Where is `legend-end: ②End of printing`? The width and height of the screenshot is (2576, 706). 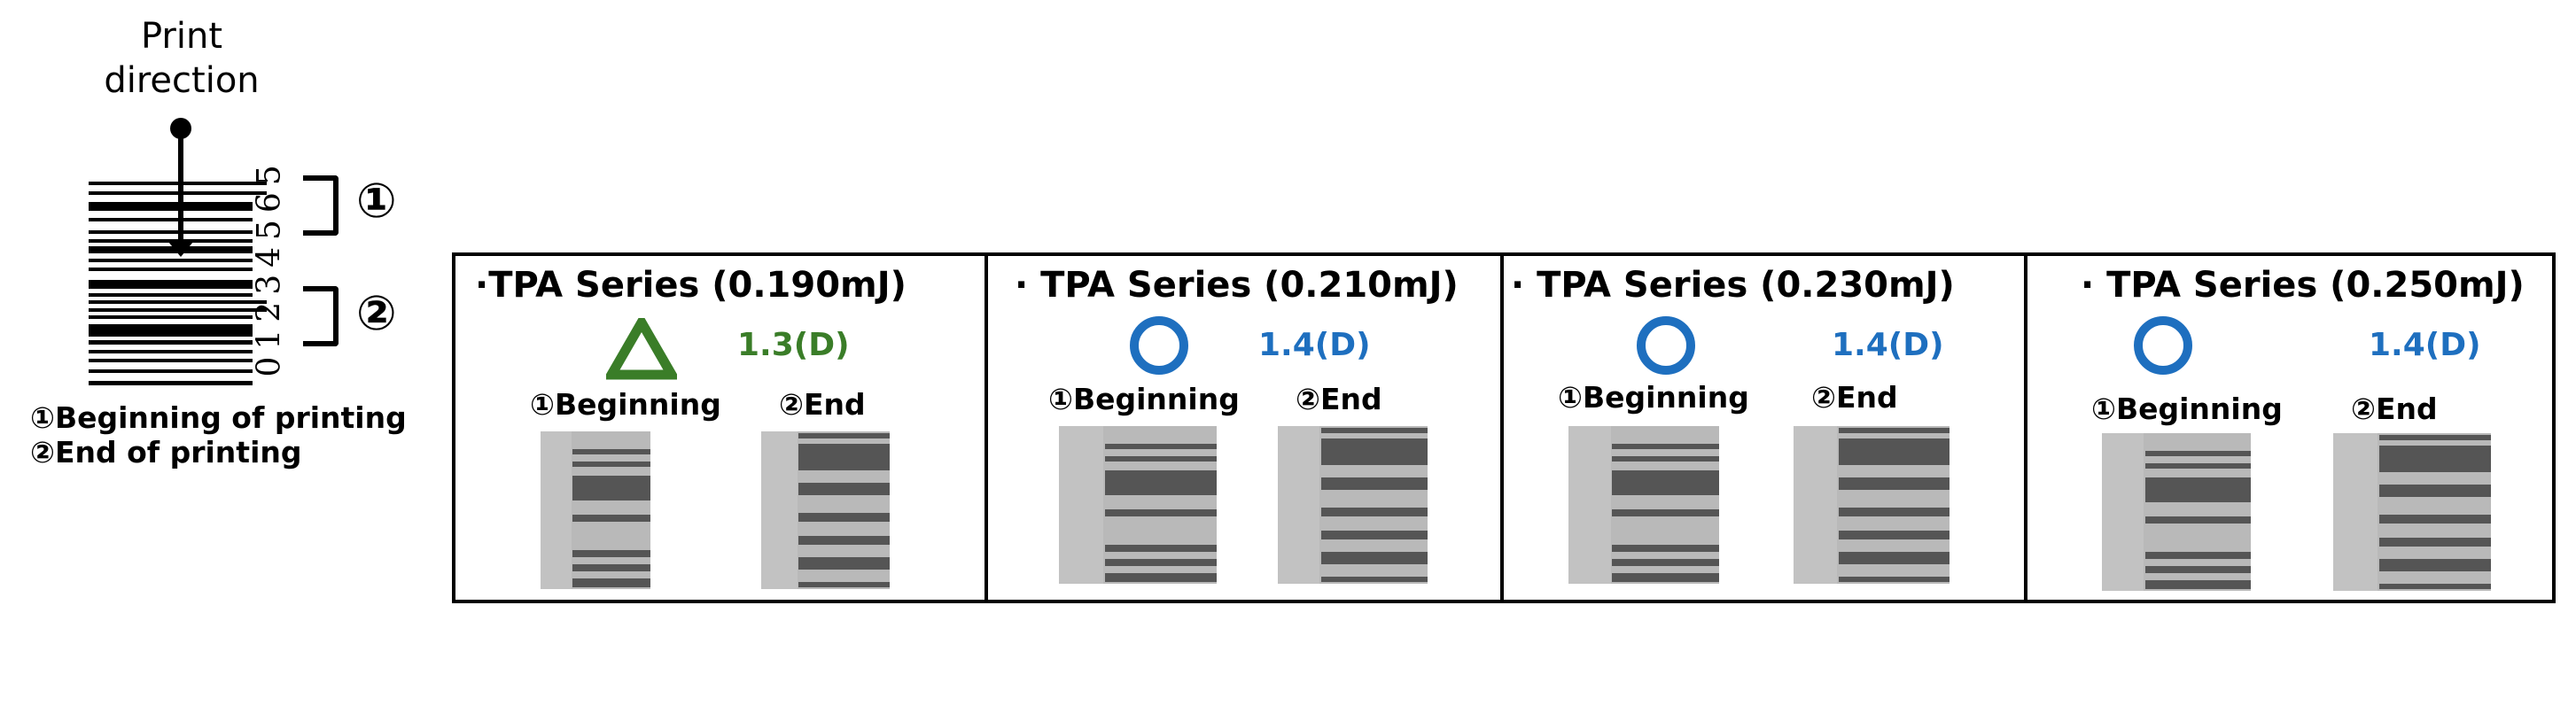 legend-end: ②End of printing is located at coordinates (166, 452).